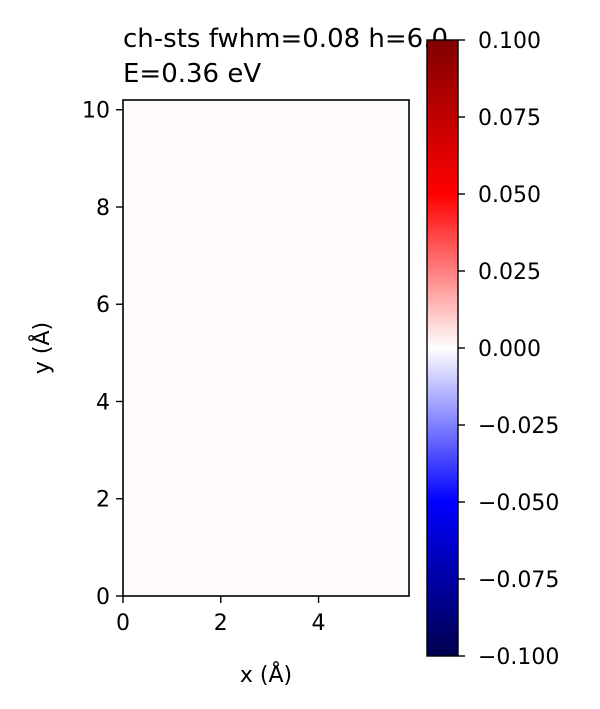  What do you see at coordinates (442, 348) in the screenshot?
I see `colorbar-gradient` at bounding box center [442, 348].